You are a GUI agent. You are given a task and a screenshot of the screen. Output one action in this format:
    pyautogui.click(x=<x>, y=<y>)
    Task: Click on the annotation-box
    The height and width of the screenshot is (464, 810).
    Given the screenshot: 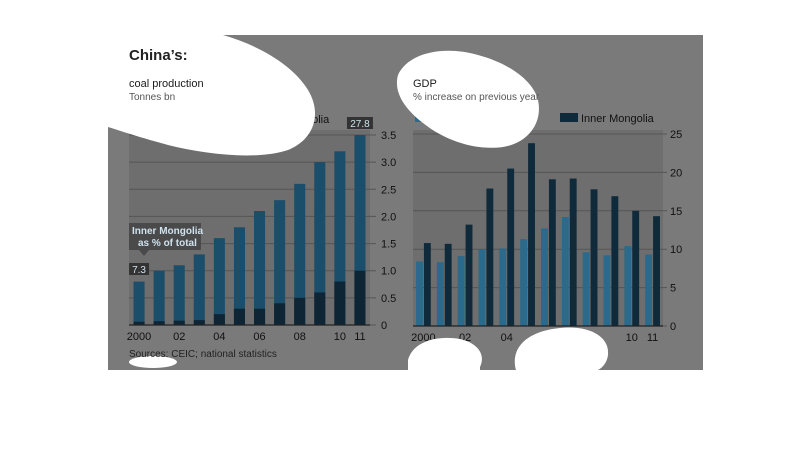 What is the action you would take?
    pyautogui.click(x=165, y=236)
    